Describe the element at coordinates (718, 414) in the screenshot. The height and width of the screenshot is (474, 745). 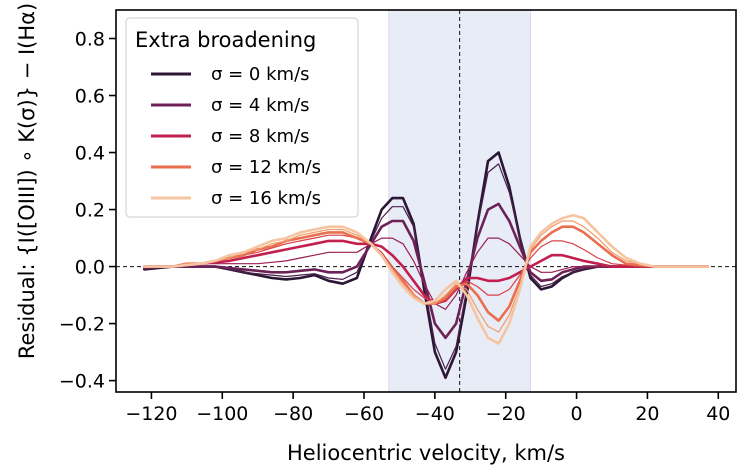
I see `x-tick-label: 40` at that location.